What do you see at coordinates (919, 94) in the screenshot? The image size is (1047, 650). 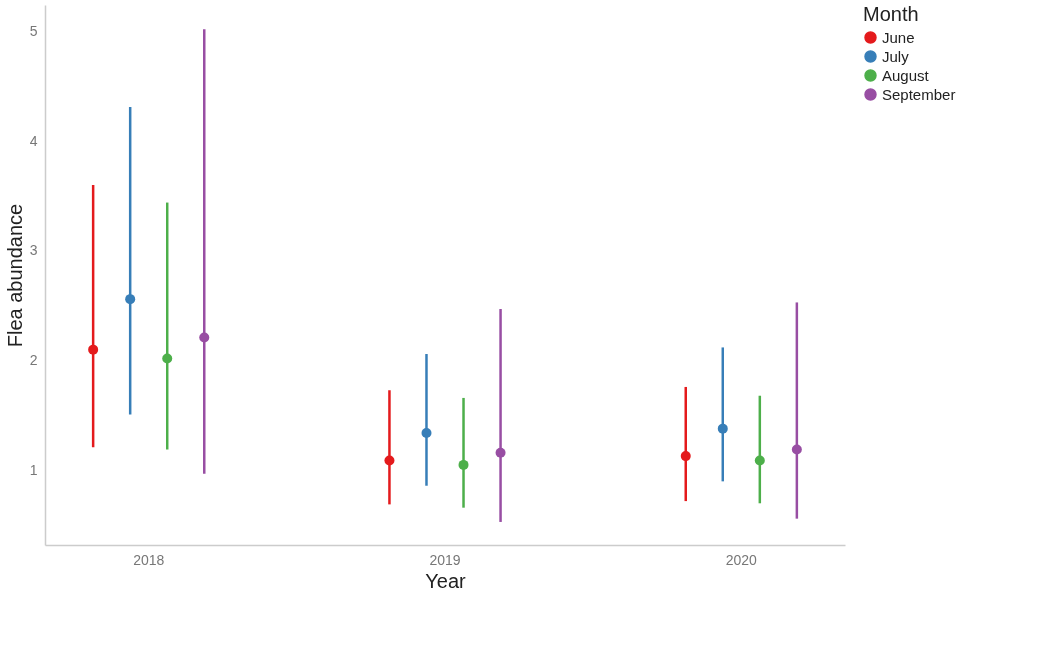 I see `legend-label: September` at bounding box center [919, 94].